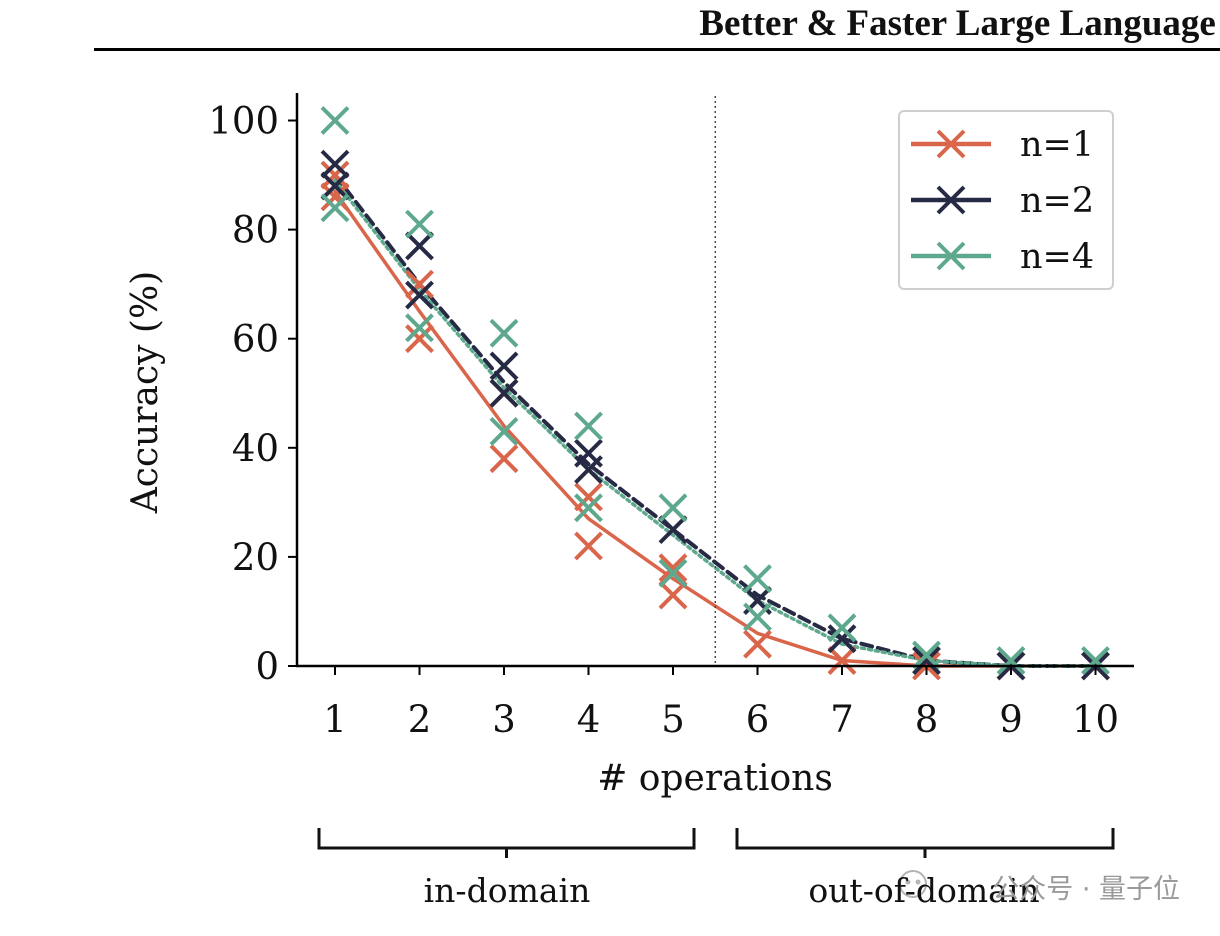 The image size is (1220, 936). What do you see at coordinates (243, 121) in the screenshot?
I see `y-tick-label: 100` at bounding box center [243, 121].